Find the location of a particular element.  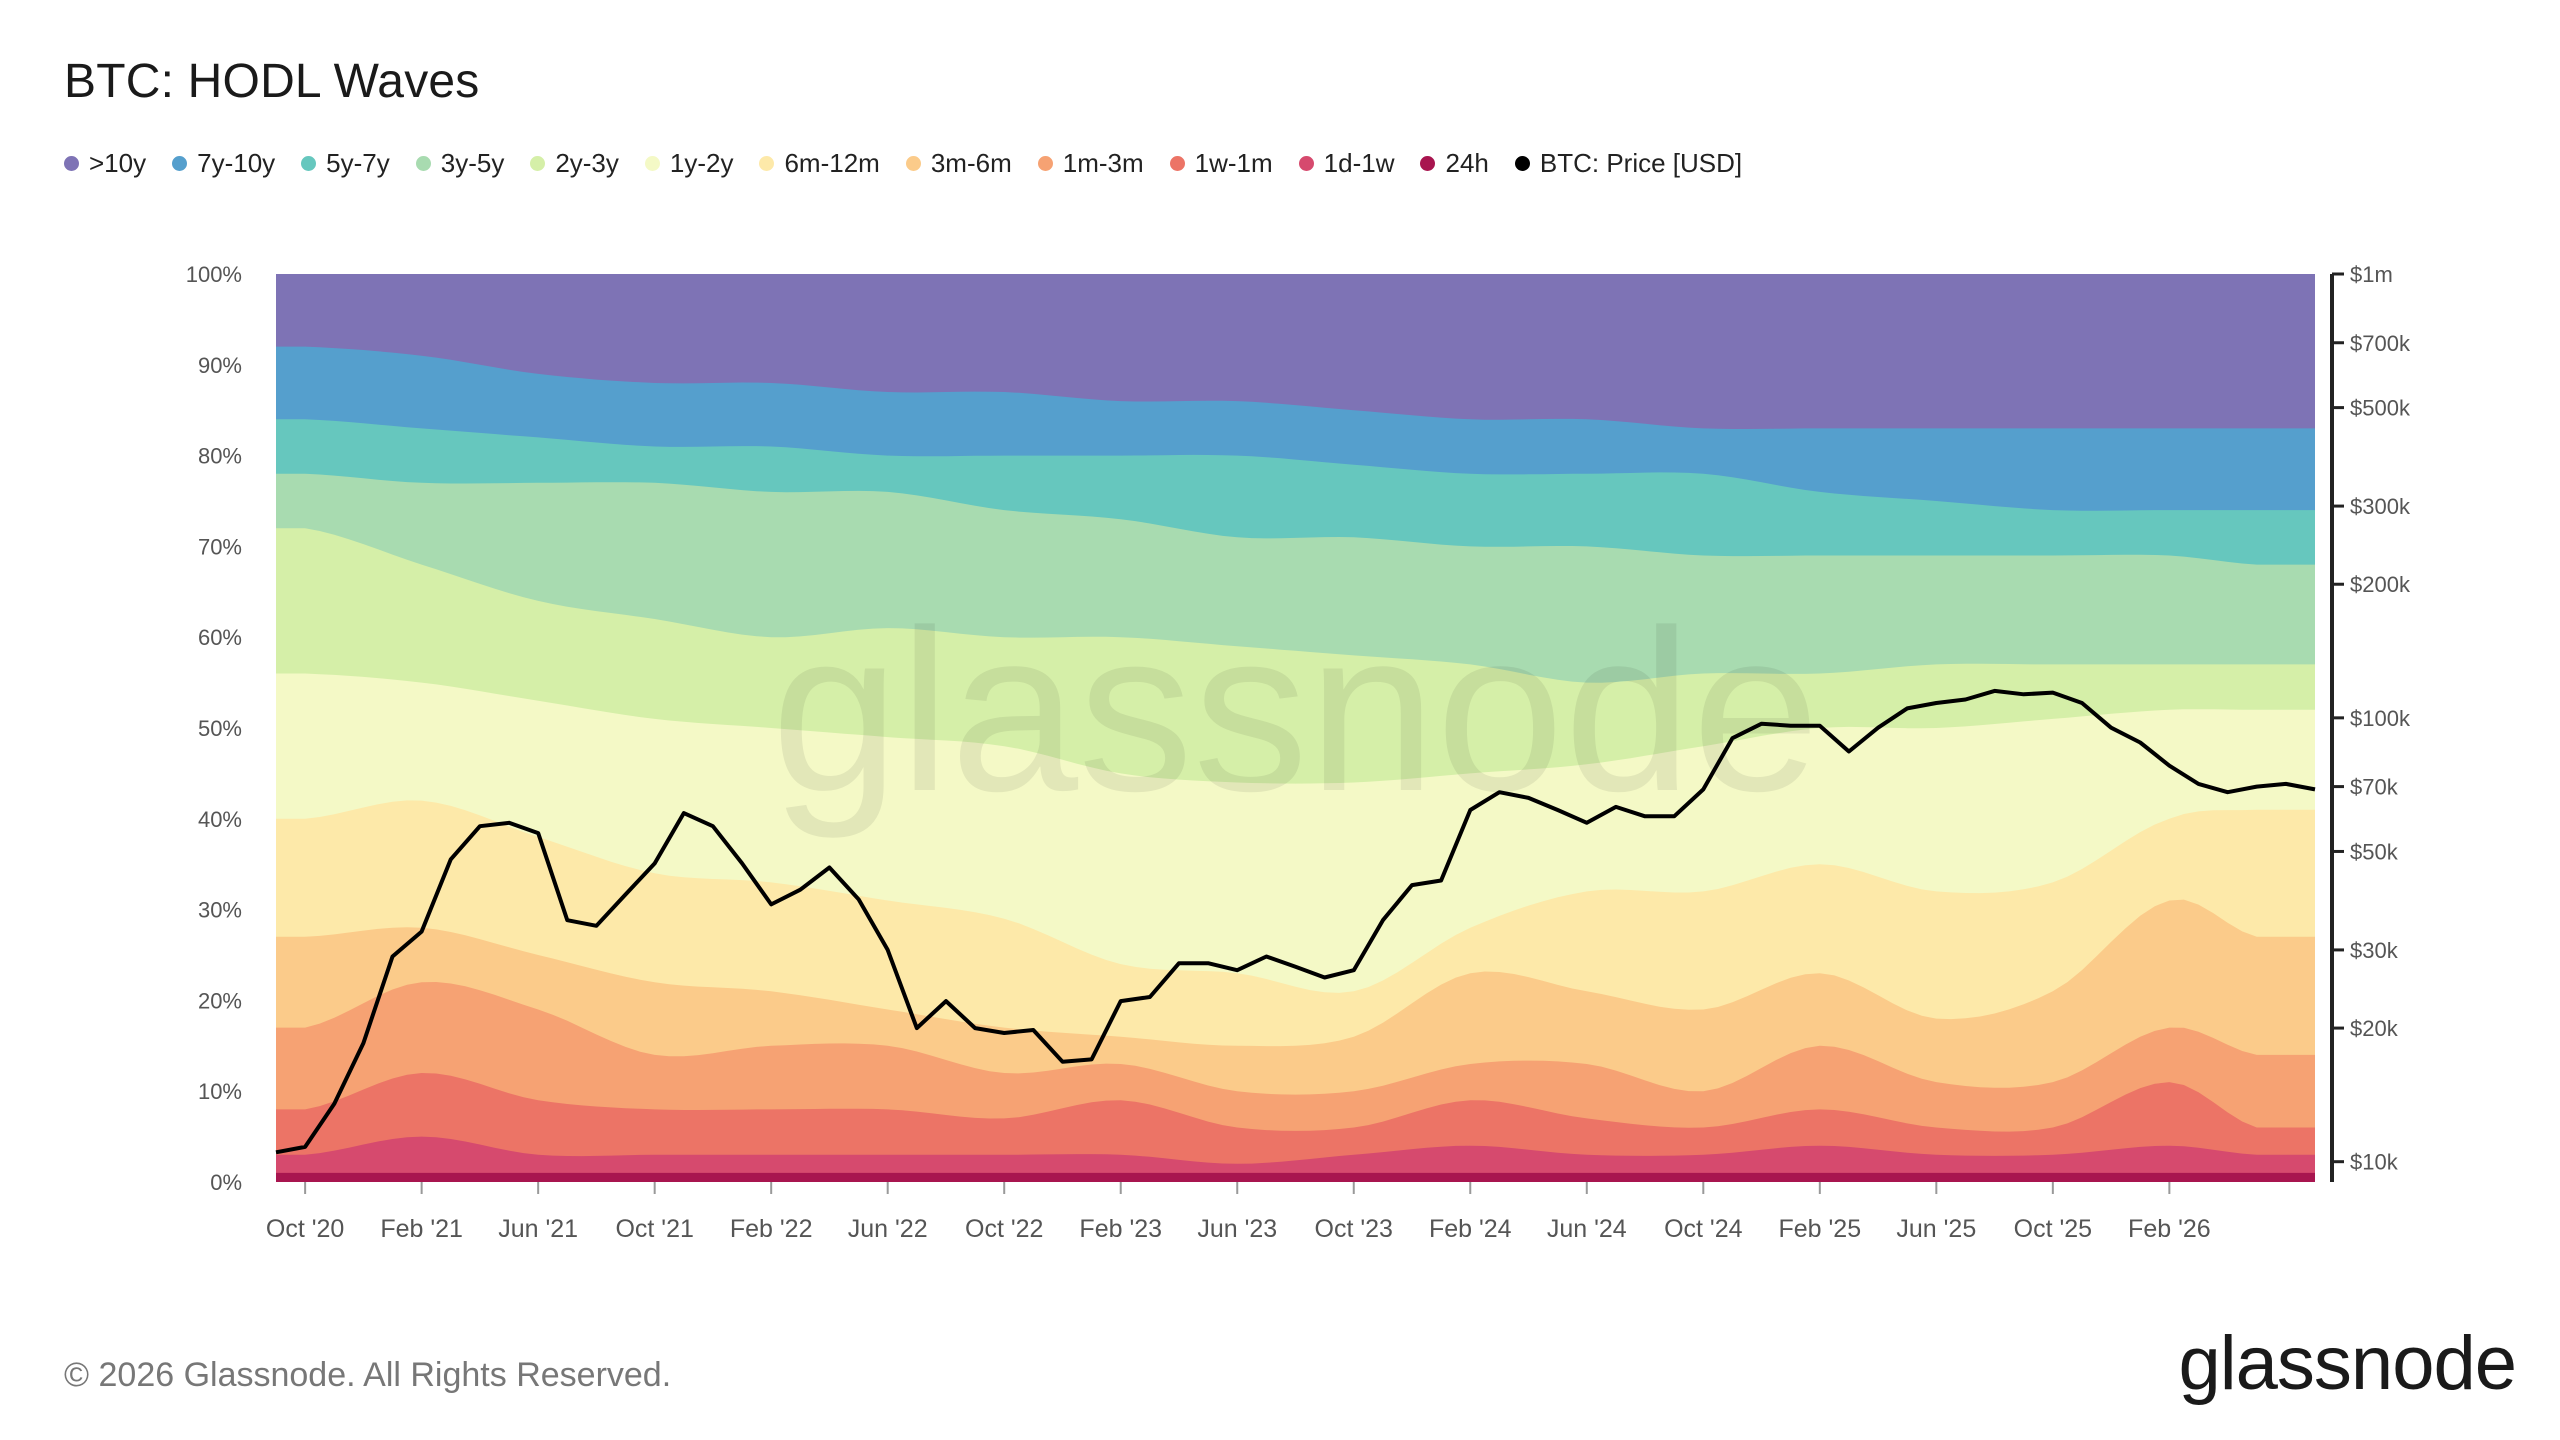

legend-item: 2y-3y is located at coordinates (574, 163).